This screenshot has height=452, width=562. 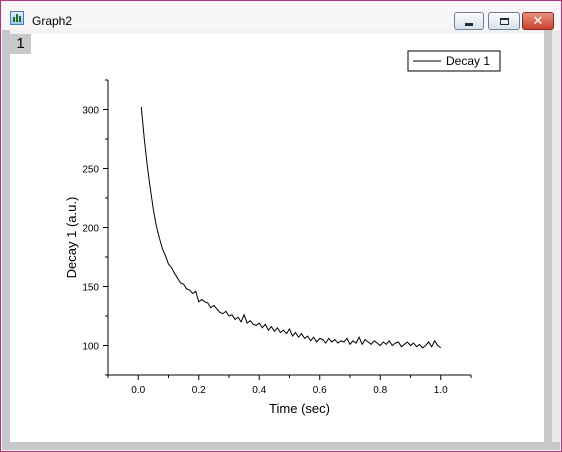 What do you see at coordinates (138, 390) in the screenshot?
I see `x-tick-label: 0.0` at bounding box center [138, 390].